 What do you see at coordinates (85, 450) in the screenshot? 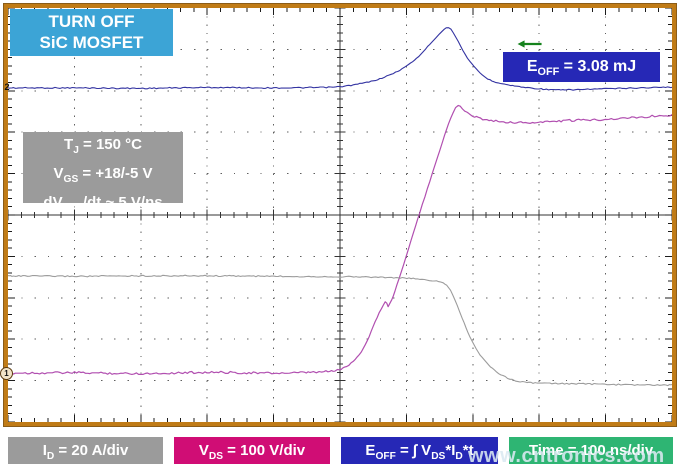
I see `legend-id-scale: ID = 20 A/div` at bounding box center [85, 450].